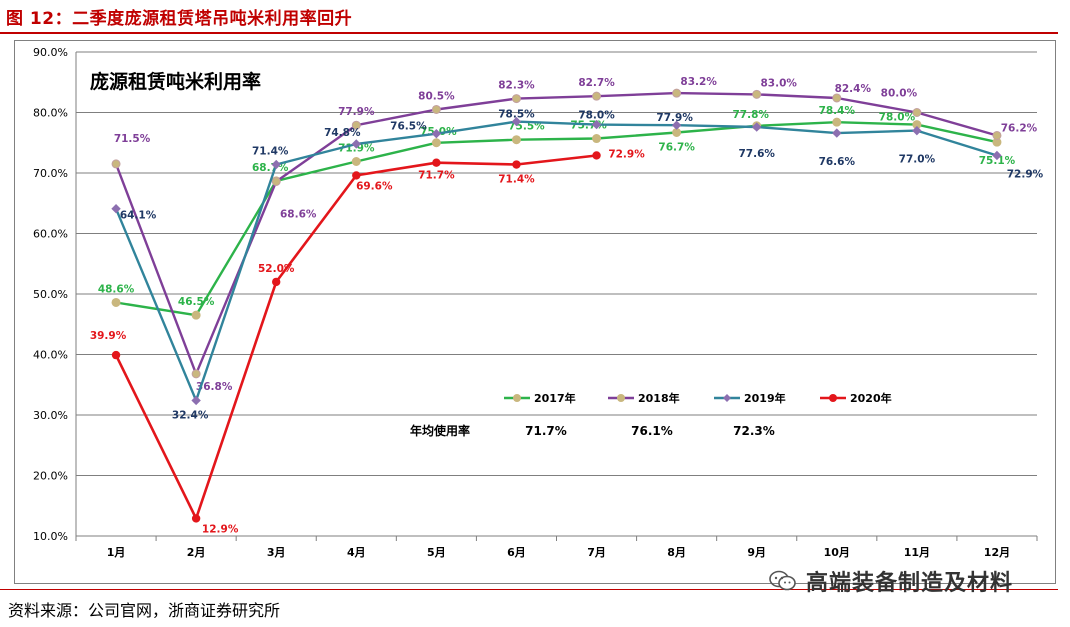 This screenshot has height=627, width=1070. Describe the element at coordinates (276, 552) in the screenshot. I see `x-tick-label: 3月` at that location.